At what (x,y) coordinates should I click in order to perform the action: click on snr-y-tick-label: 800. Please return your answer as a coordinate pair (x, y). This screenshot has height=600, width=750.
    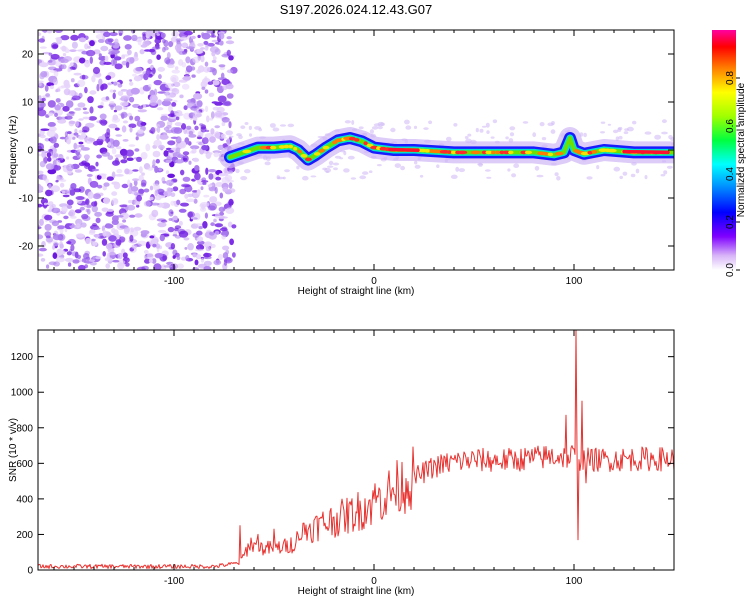
    Looking at the image, I should click on (24, 428).